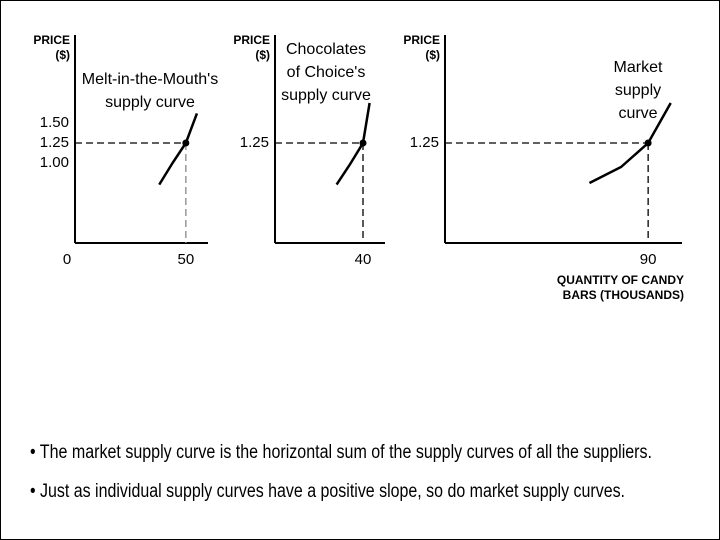  What do you see at coordinates (648, 259) in the screenshot?
I see `x-tick-label: 90` at bounding box center [648, 259].